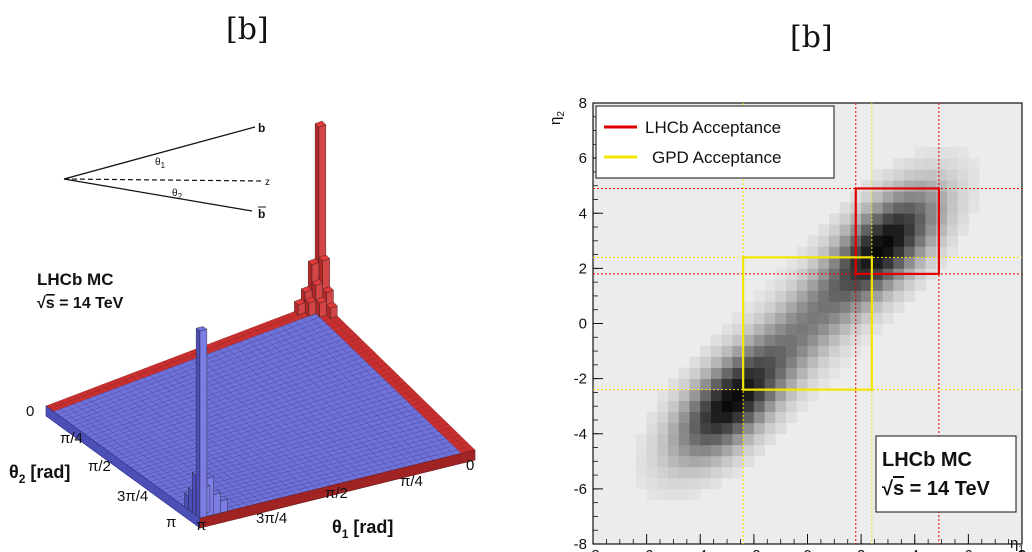  Describe the element at coordinates (201, 525) in the screenshot. I see `theta1-tick-pi: π` at that location.